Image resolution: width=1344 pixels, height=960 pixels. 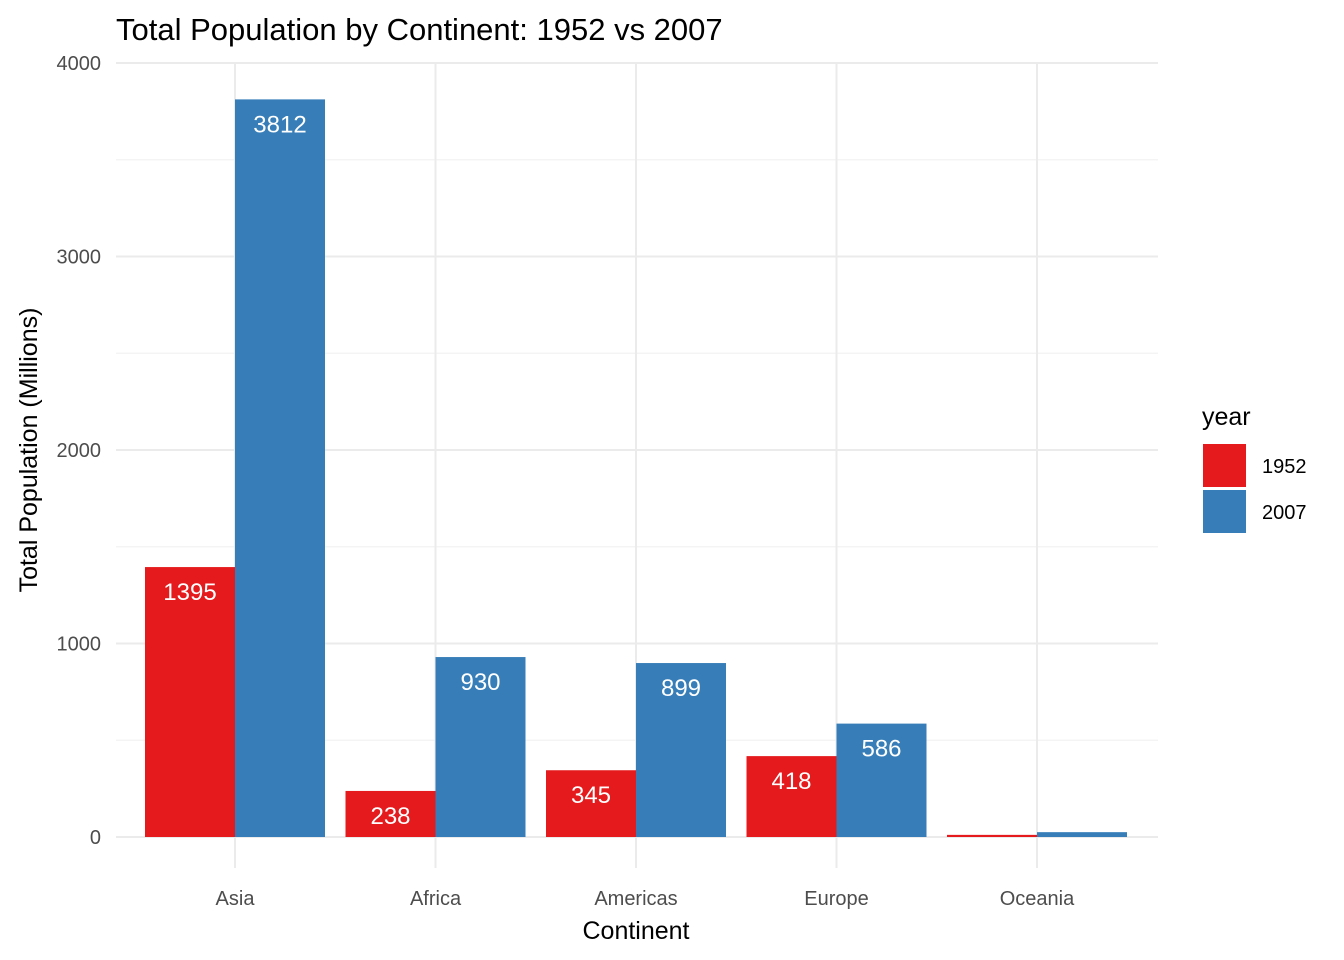 I want to click on y-tick-label: 2000, so click(x=79, y=451).